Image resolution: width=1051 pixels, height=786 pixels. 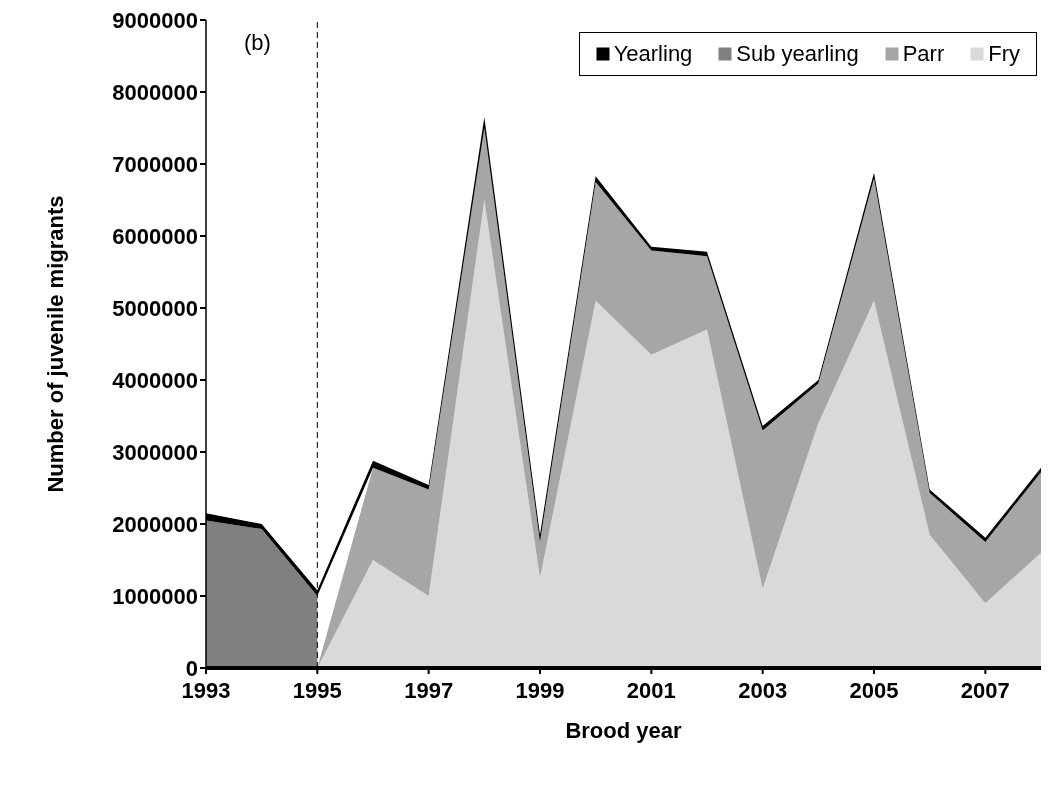 What do you see at coordinates (155, 308) in the screenshot?
I see `y-tick-label: 5000000` at bounding box center [155, 308].